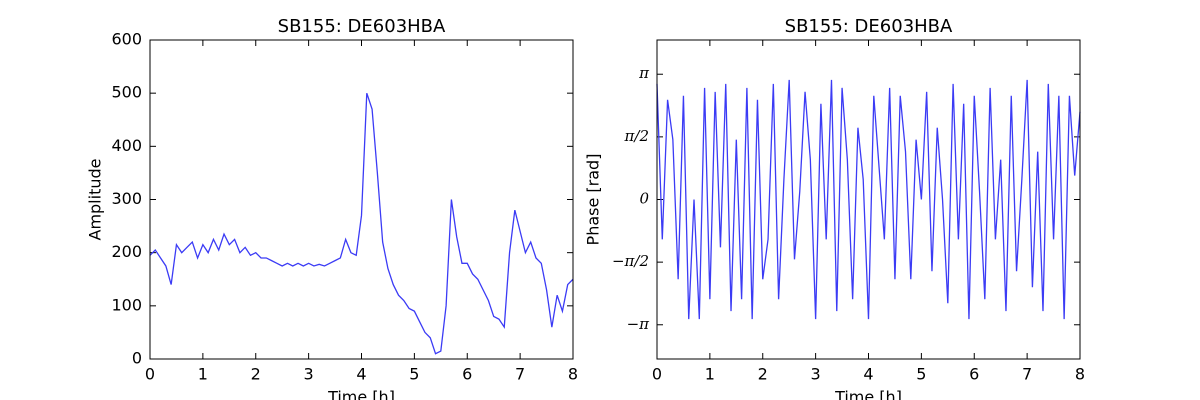 The image size is (1200, 400). Describe the element at coordinates (126, 39) in the screenshot. I see `y-tick-label: 600` at that location.